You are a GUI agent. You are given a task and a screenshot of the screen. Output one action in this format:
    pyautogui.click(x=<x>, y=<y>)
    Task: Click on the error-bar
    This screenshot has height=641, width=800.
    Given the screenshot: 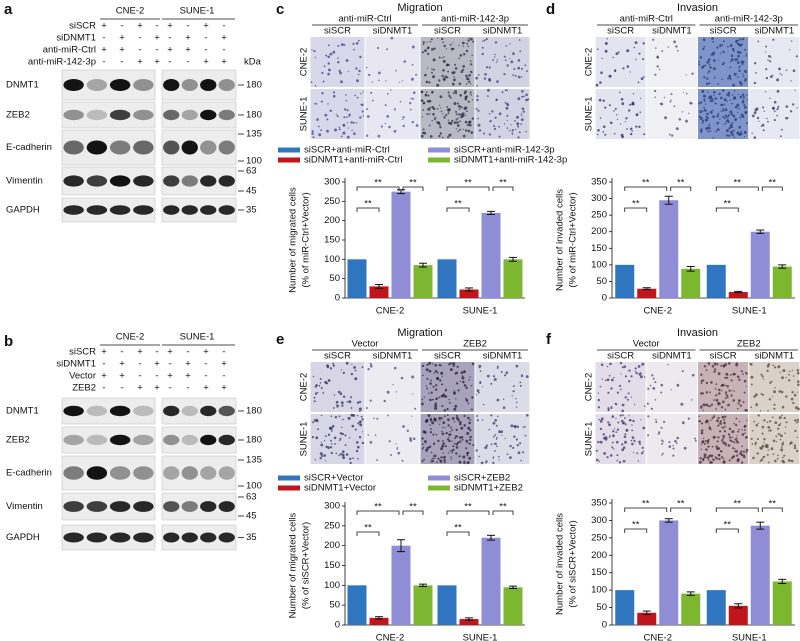 What is the action you would take?
    pyautogui.click(x=690, y=593)
    